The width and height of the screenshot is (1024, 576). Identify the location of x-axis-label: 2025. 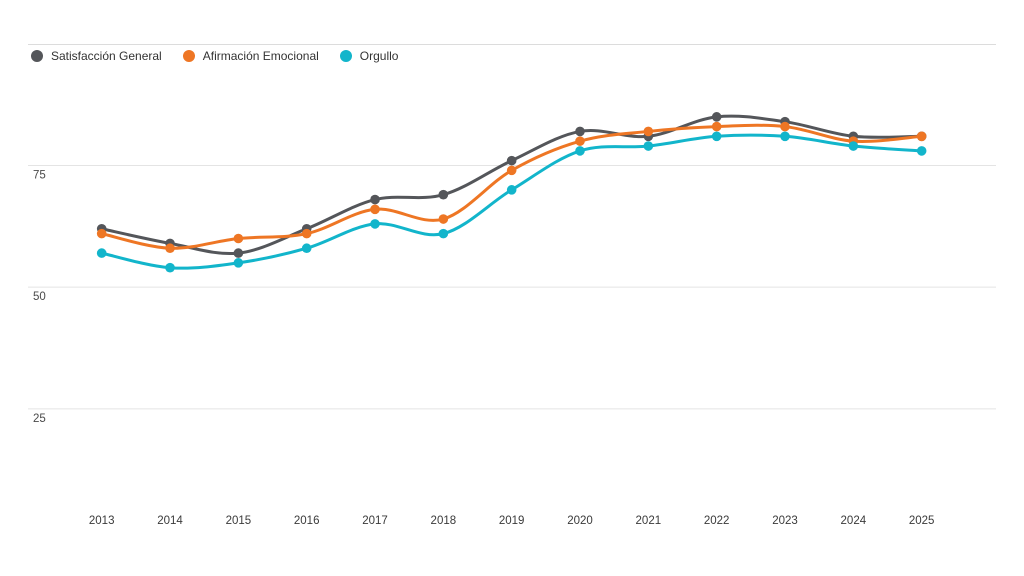
(922, 521).